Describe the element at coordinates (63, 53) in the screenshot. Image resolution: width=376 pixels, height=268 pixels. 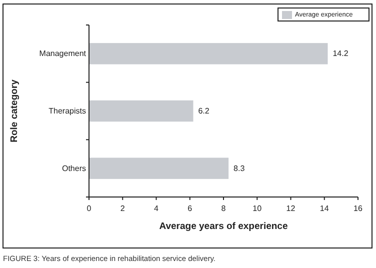
I see `y-tick-label: Management` at that location.